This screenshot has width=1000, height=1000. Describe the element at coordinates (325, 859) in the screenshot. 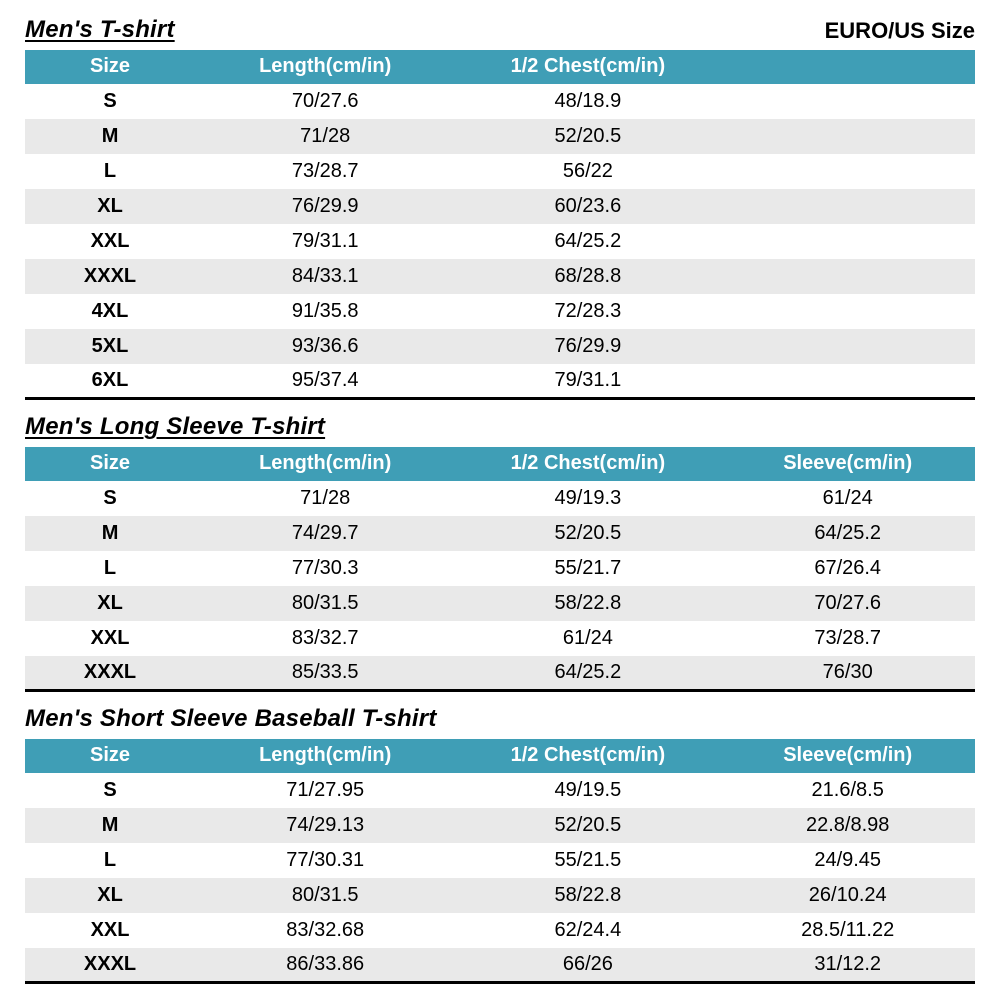

I see `value-cell: 77/30.31` at that location.